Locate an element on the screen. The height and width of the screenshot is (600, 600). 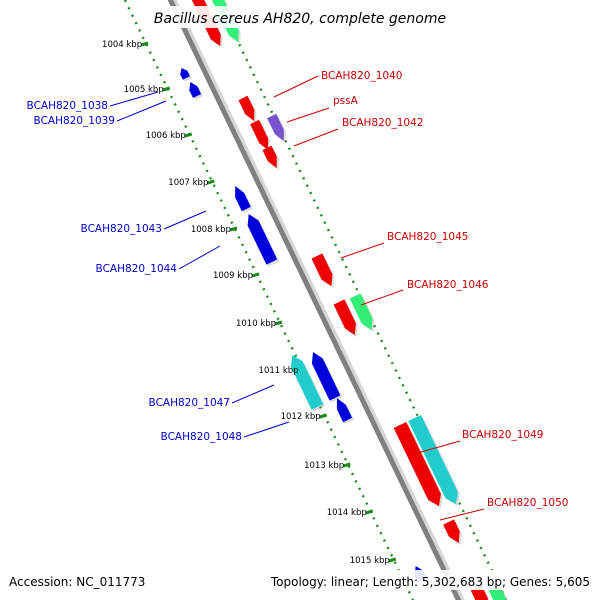
gene-label: BCAH820_1043 is located at coordinates (121, 229).